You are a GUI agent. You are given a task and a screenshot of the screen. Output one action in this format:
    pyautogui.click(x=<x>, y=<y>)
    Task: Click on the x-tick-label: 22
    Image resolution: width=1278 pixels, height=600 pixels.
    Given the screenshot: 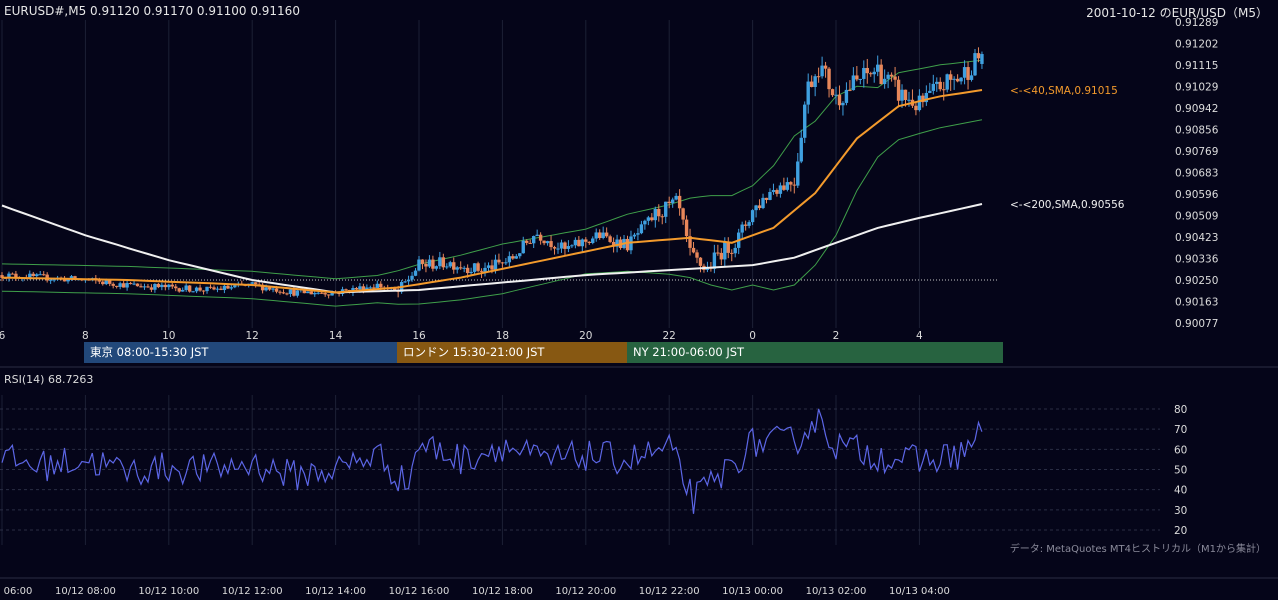 What is the action you would take?
    pyautogui.click(x=669, y=336)
    